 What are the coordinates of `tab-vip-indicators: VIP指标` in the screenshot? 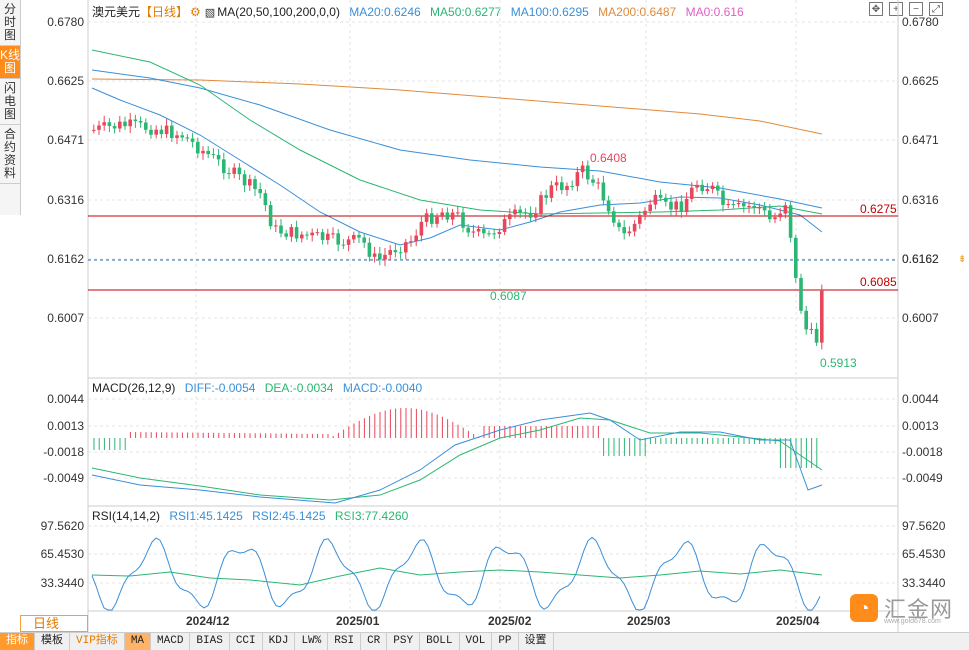 It's located at (97, 641).